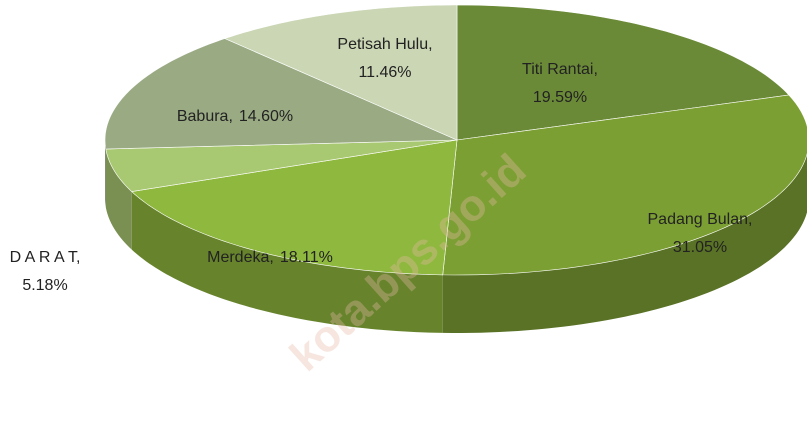 This screenshot has width=807, height=426. I want to click on data-label: D A R A T, 5.18%, so click(45, 271).